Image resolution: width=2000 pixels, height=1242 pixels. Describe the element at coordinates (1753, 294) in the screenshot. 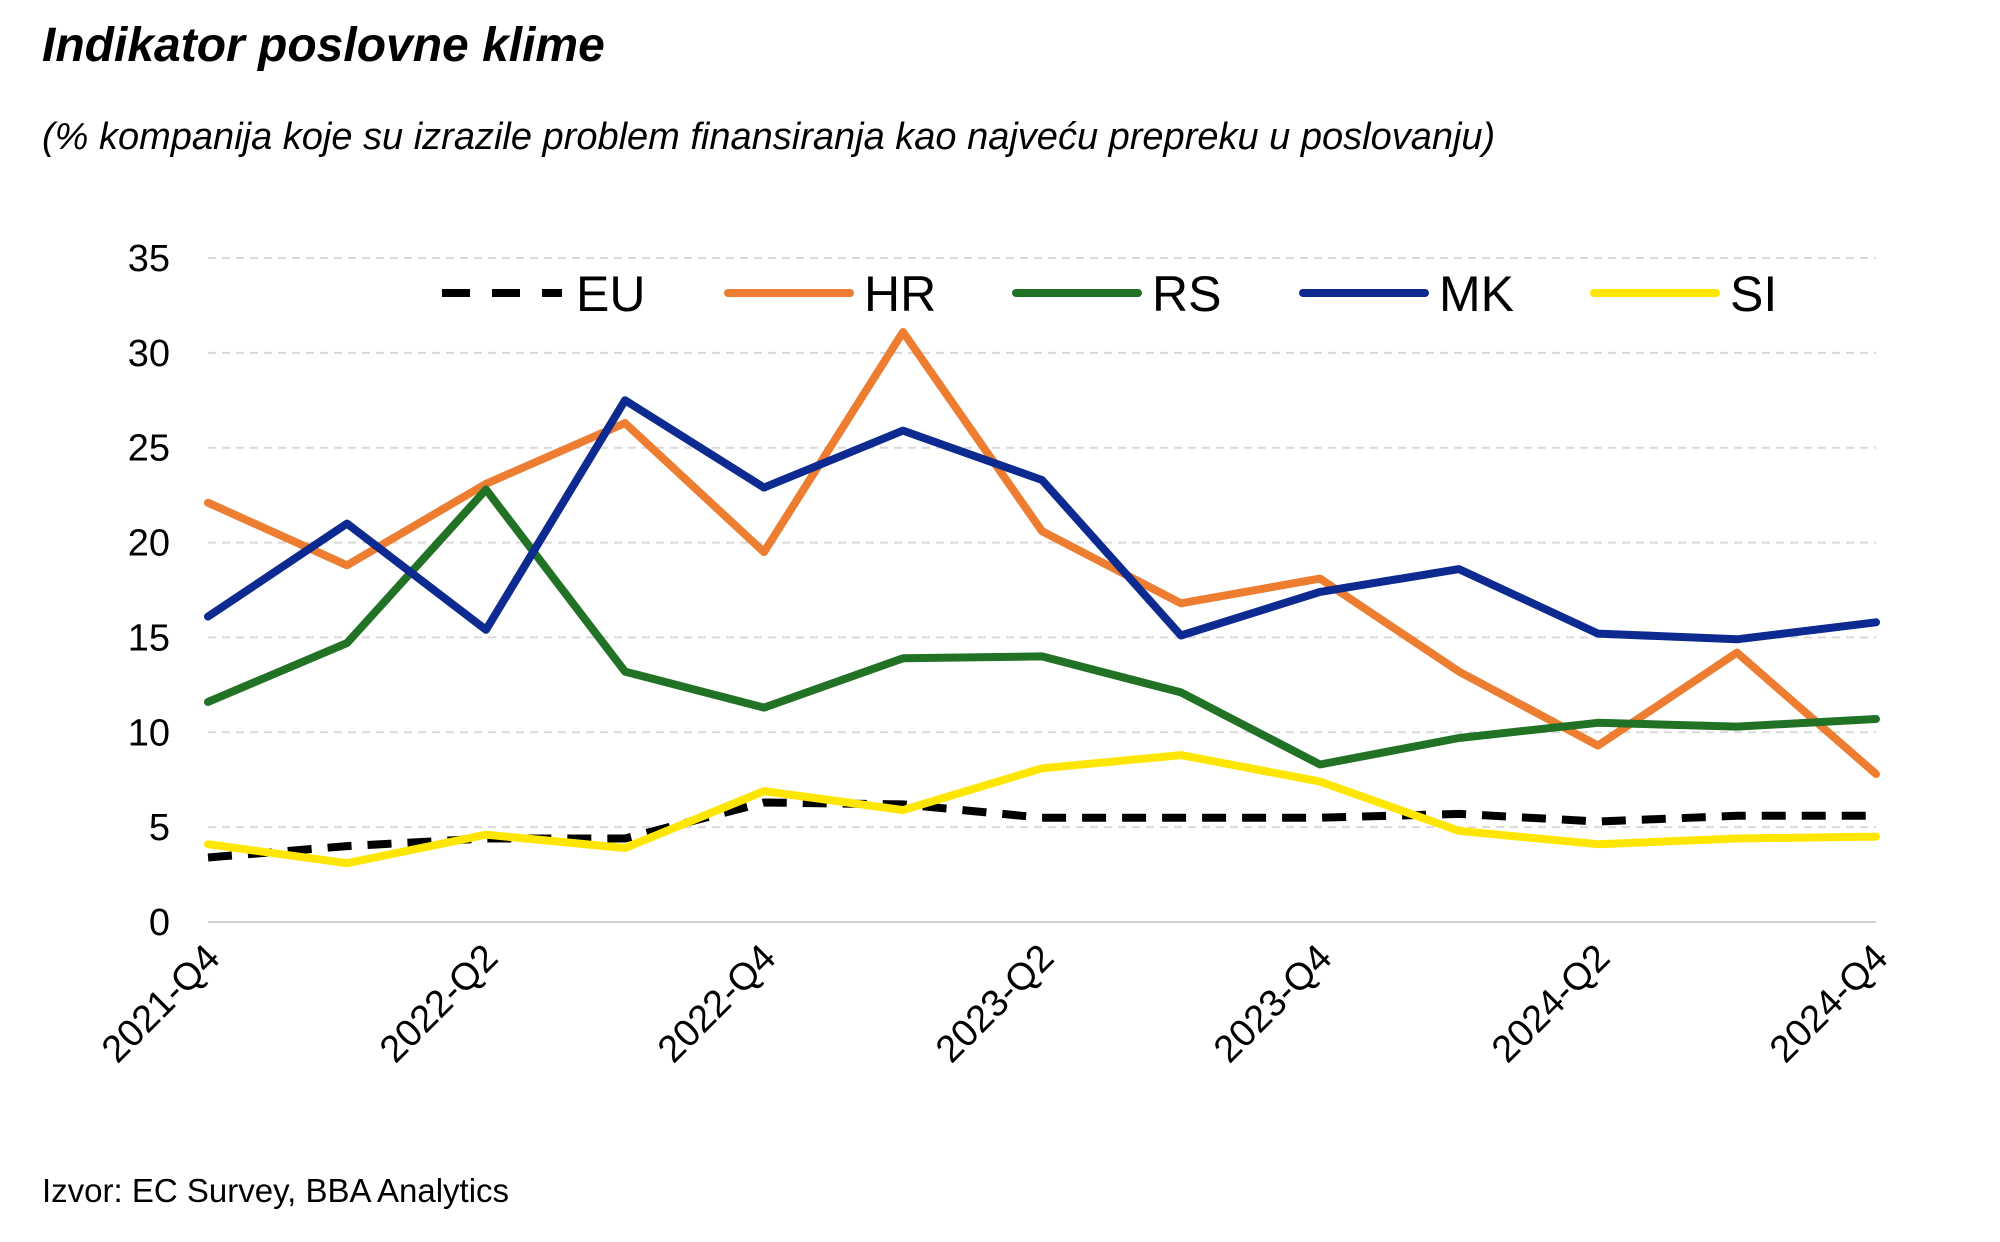

I see `legend-label-si: SI` at that location.